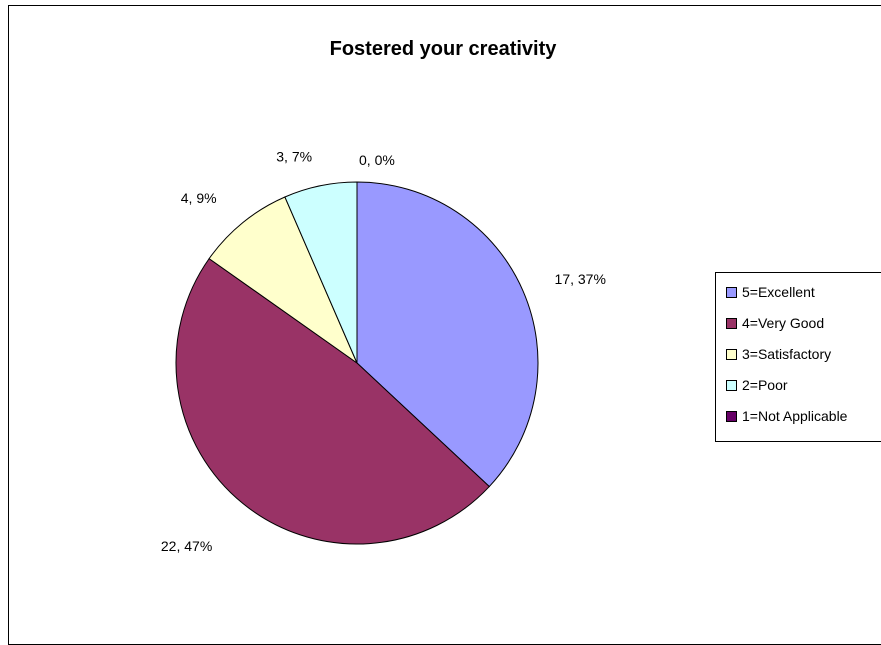 The height and width of the screenshot is (645, 881). Describe the element at coordinates (447, 334) in the screenshot. I see `pie-slice-excellent` at that location.